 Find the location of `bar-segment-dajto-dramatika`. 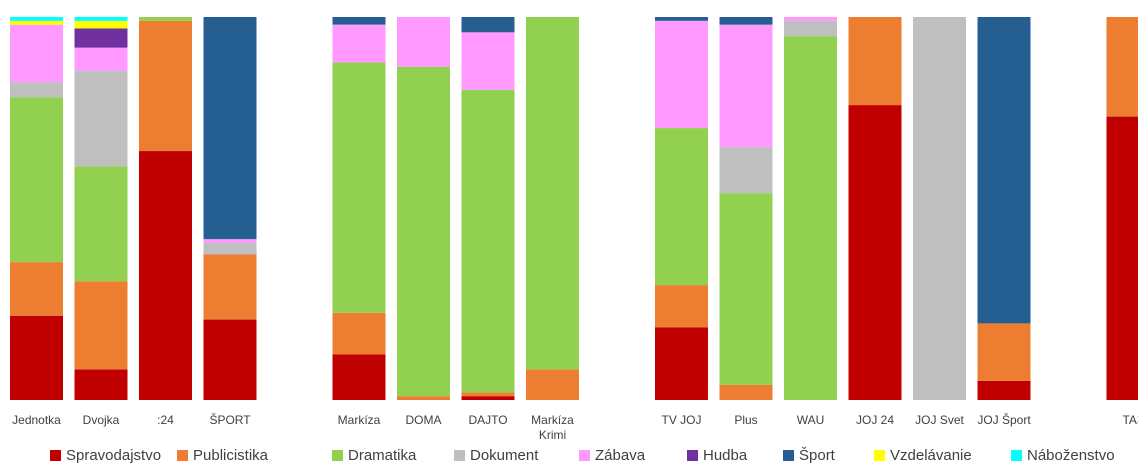

bar-segment-dajto-dramatika is located at coordinates (488, 241).